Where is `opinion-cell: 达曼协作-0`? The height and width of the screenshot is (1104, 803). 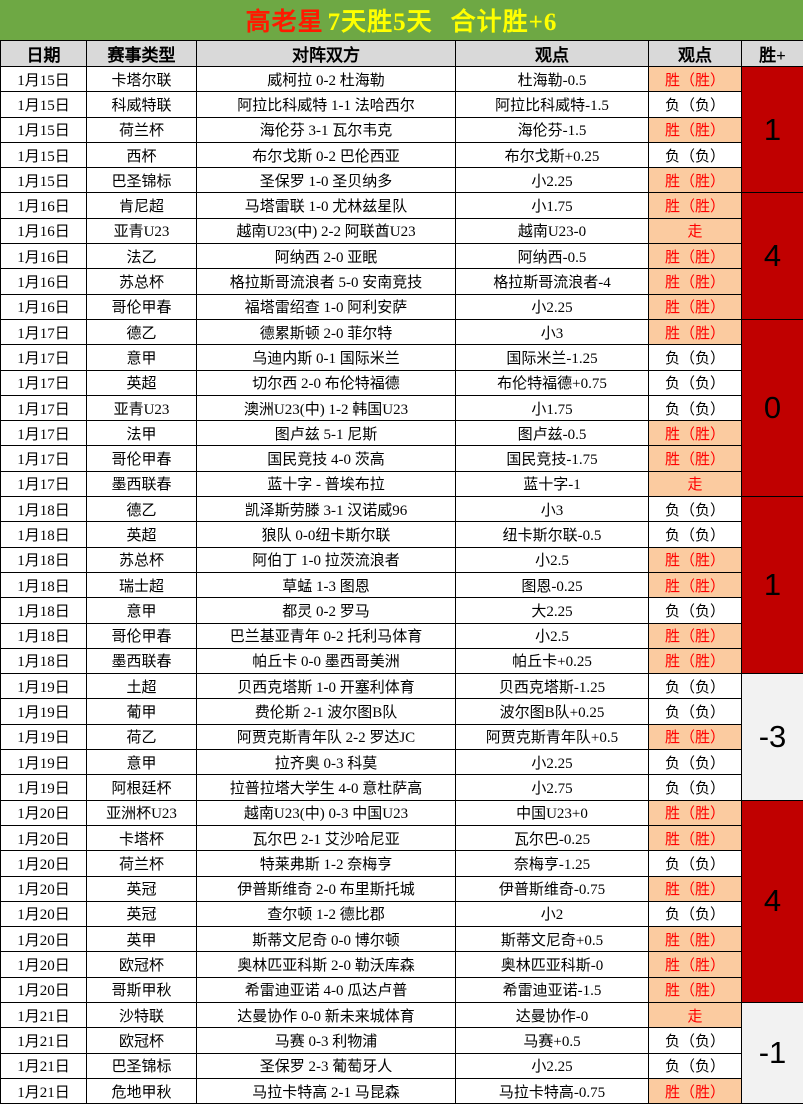 opinion-cell: 达曼协作-0 is located at coordinates (552, 1014).